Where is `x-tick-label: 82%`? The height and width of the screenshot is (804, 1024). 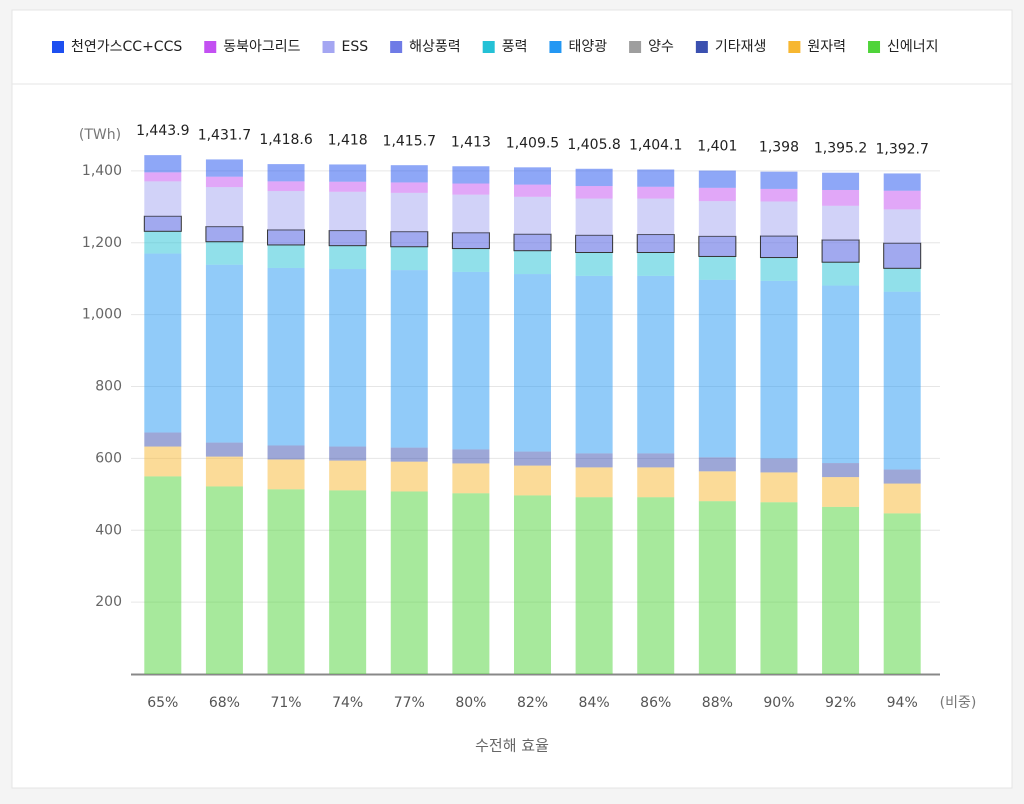 x-tick-label: 82% is located at coordinates (532, 703).